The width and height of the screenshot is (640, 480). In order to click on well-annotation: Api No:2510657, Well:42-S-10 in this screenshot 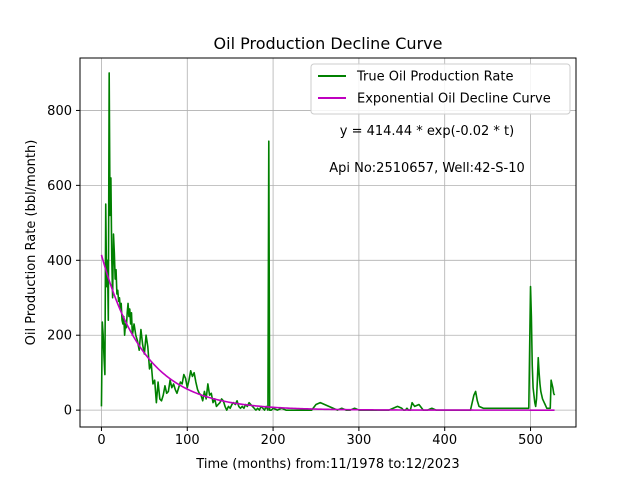, I will do `click(427, 168)`.